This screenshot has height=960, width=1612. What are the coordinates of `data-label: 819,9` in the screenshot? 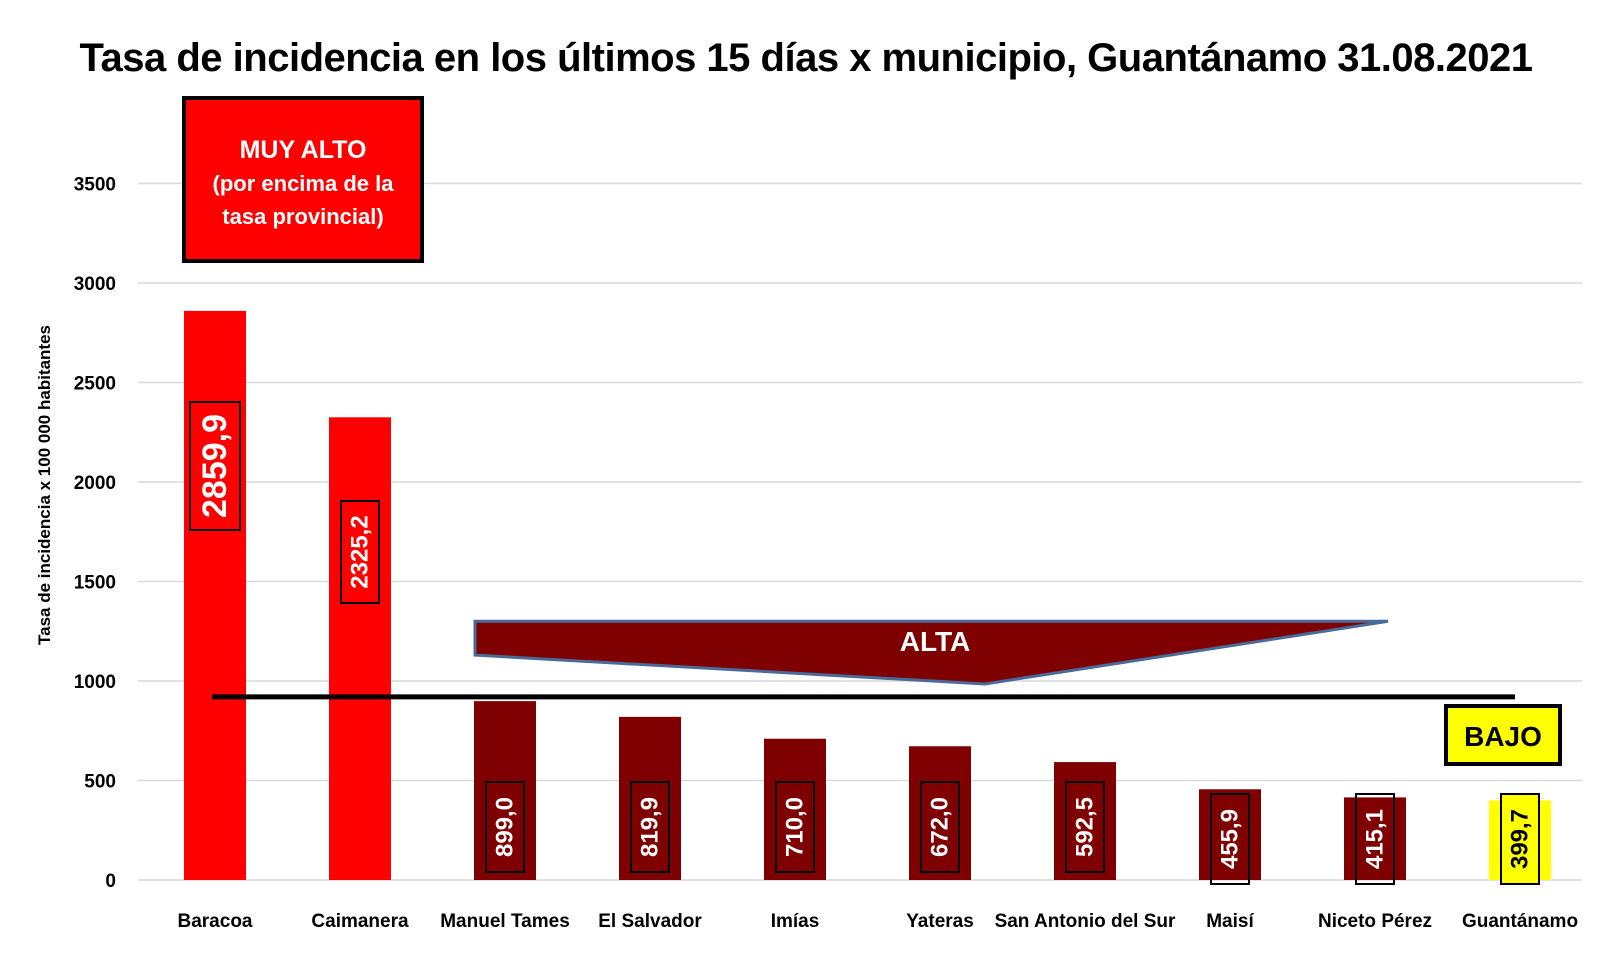 It's located at (650, 827).